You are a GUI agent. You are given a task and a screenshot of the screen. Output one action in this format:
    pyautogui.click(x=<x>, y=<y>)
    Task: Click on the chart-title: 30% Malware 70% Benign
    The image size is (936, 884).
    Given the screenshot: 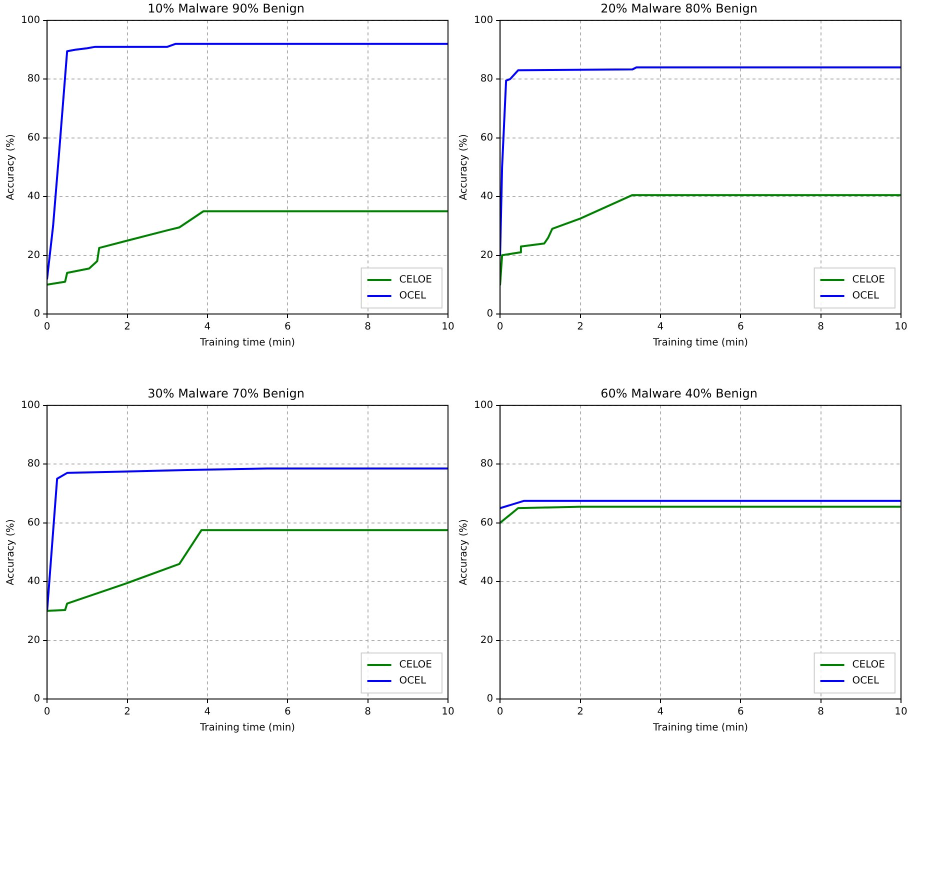 What is the action you would take?
    pyautogui.click(x=226, y=393)
    